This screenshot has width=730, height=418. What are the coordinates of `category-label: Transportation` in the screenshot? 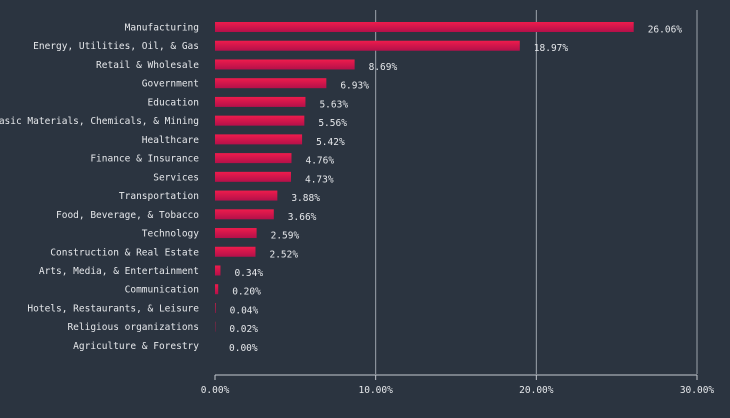 It's located at (159, 196).